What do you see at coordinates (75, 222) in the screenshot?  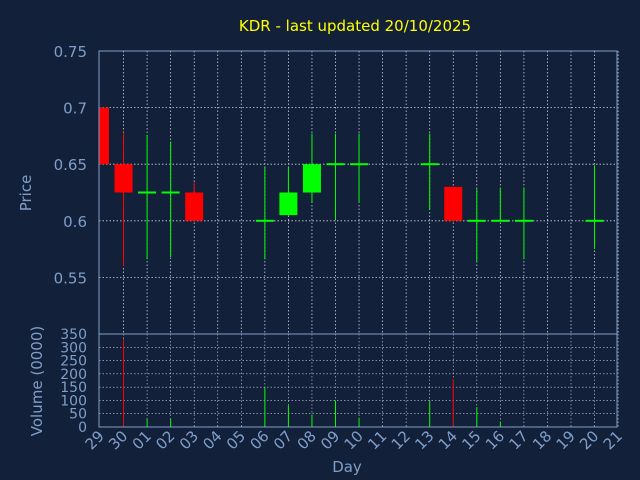 I see `price-y-tick-label: 0.6` at bounding box center [75, 222].